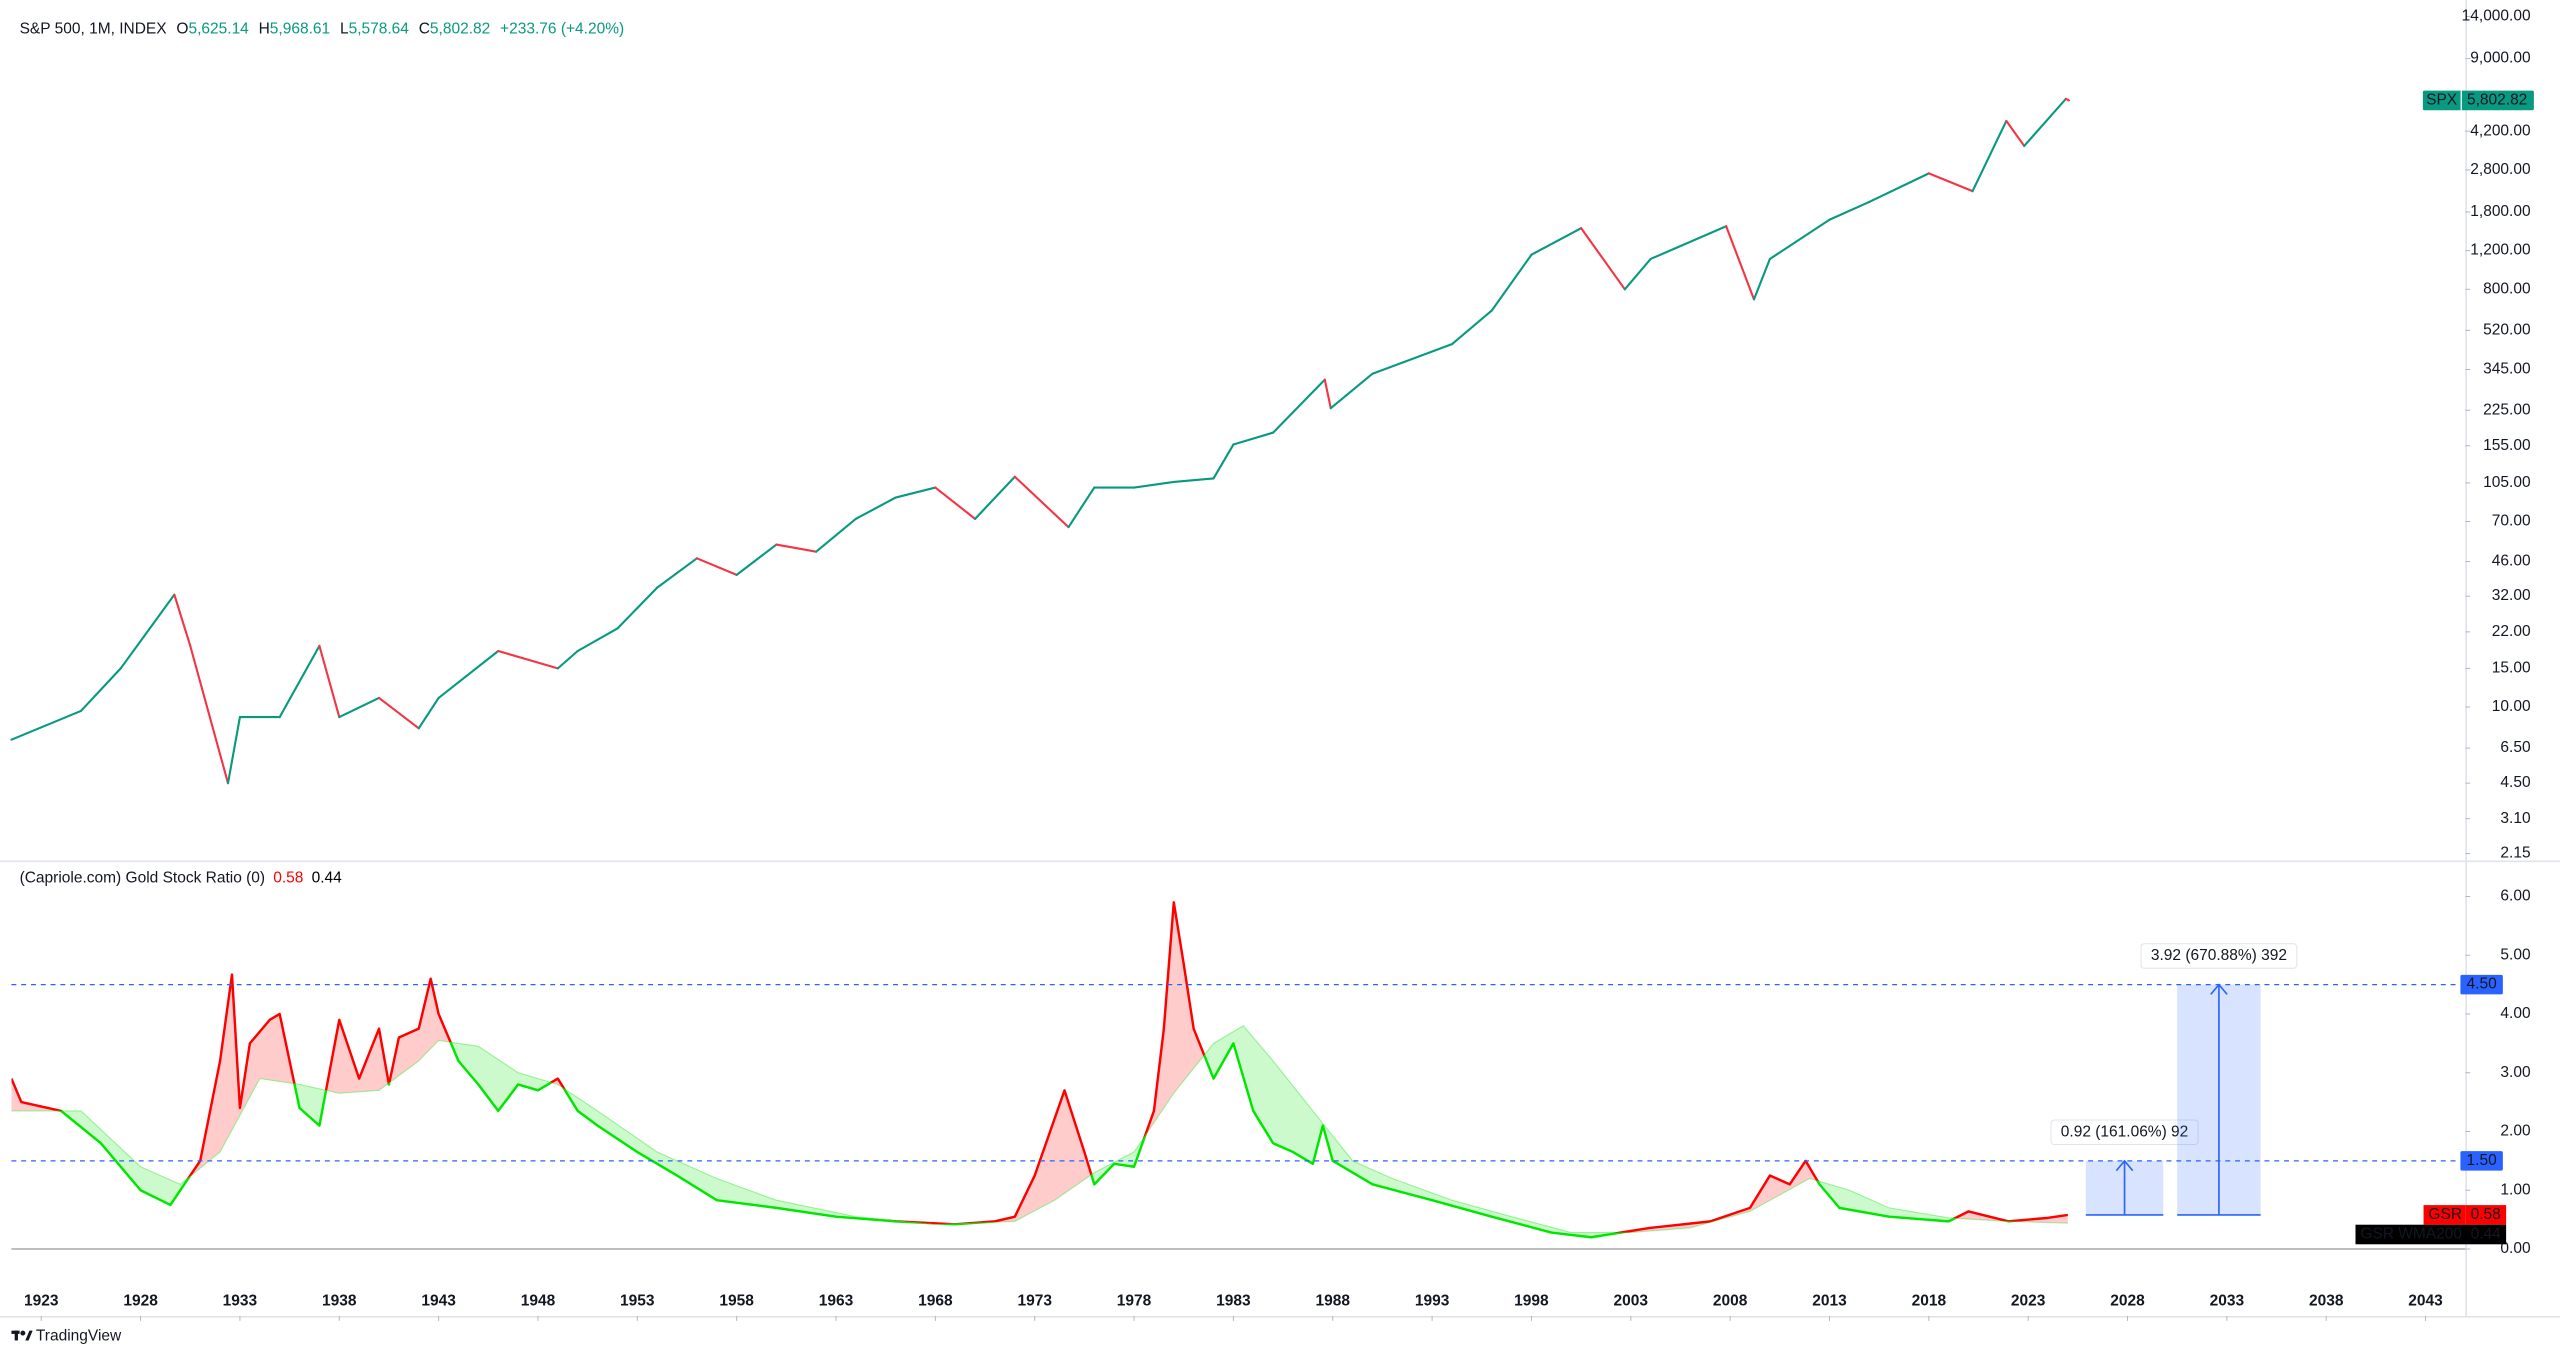  What do you see at coordinates (1233, 1300) in the screenshot?
I see `x-tick-label: 1983` at bounding box center [1233, 1300].